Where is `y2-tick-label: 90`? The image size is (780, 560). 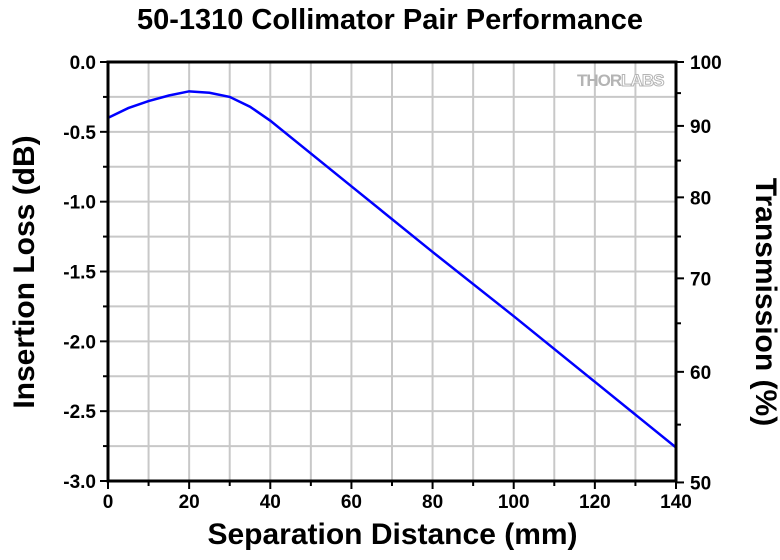 y2-tick-label: 90 is located at coordinates (700, 127).